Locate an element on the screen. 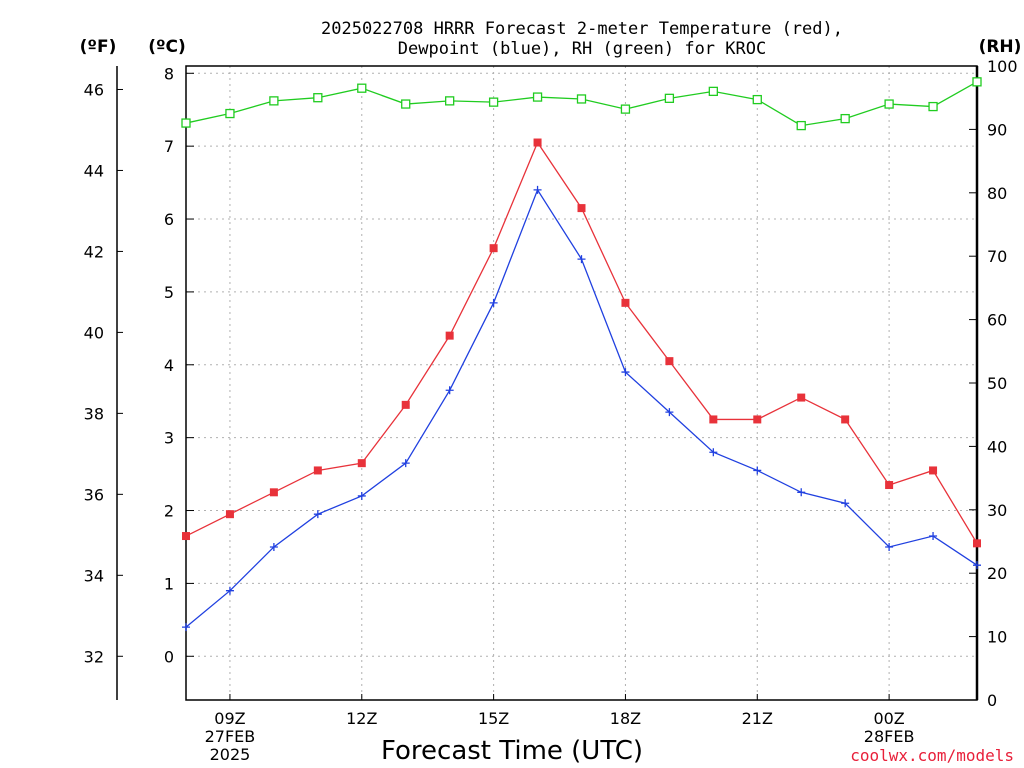 The image size is (1024, 768). x-tick-label-hour: 09Z is located at coordinates (229, 718).